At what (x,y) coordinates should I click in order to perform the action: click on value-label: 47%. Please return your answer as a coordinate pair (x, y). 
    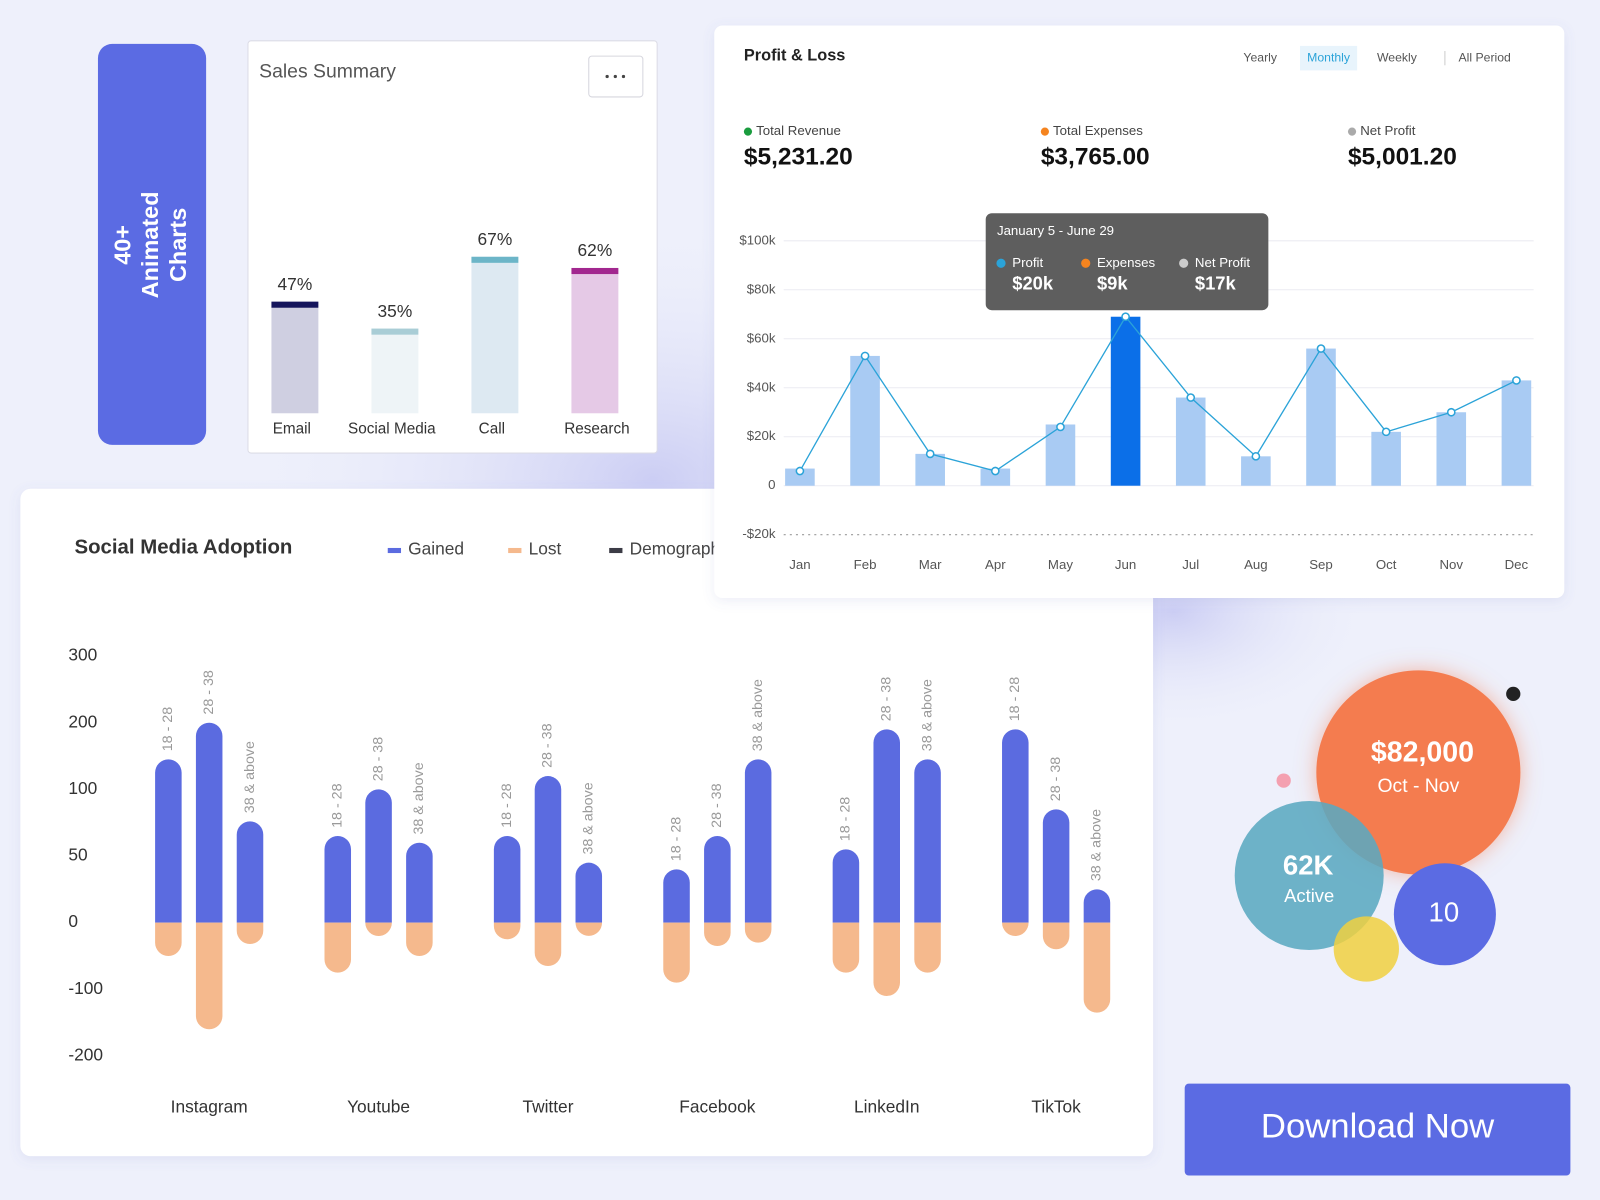
    Looking at the image, I should click on (295, 284).